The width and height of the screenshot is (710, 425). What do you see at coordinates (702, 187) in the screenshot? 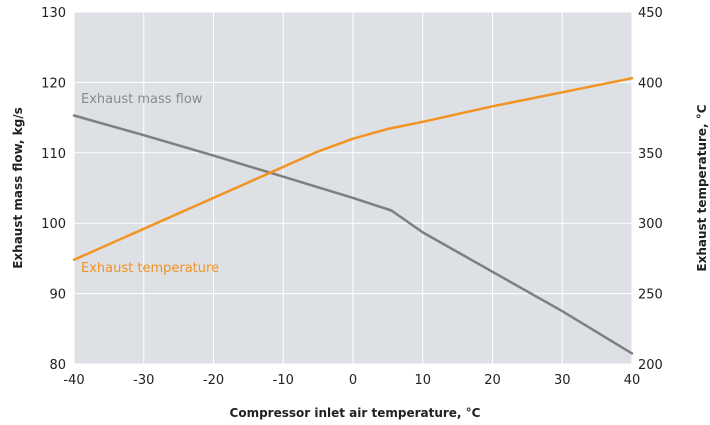
I see `right-axis-title: Exhaust temperature, °C` at bounding box center [702, 187].